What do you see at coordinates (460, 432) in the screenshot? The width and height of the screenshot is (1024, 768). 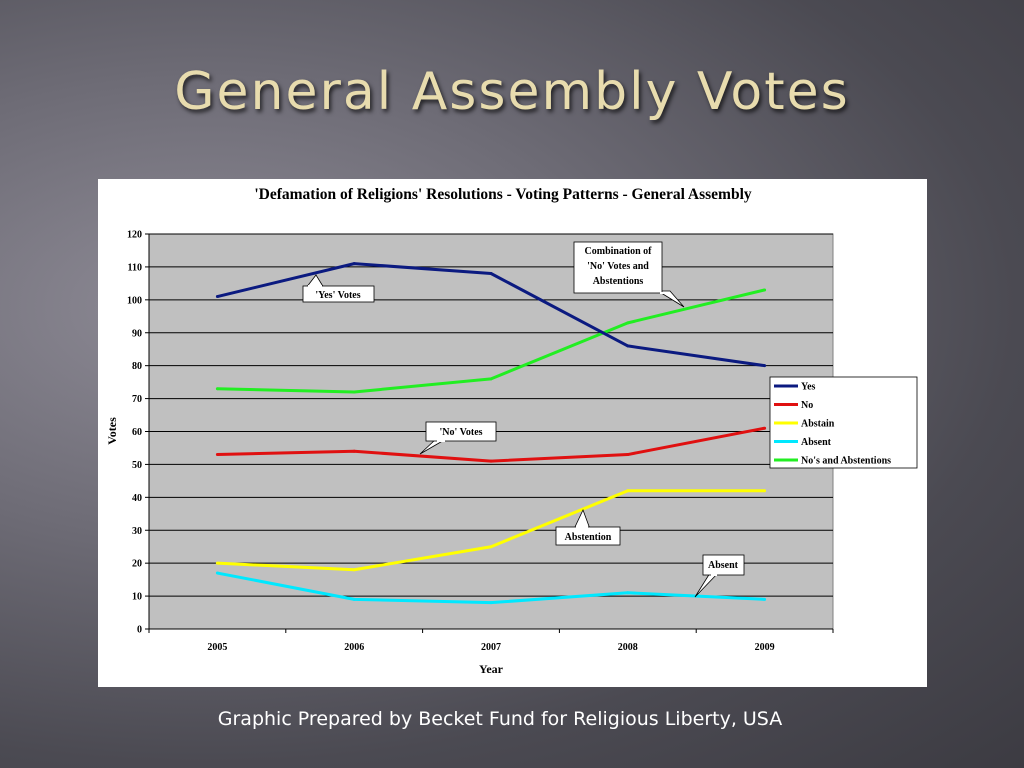 I see `annotation-no-votes-text: 'No' Votes` at bounding box center [460, 432].